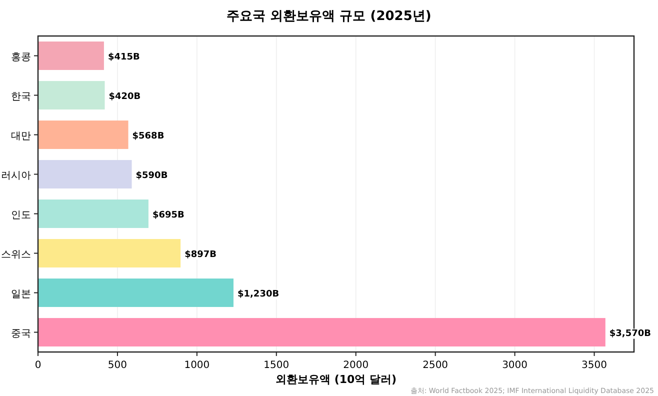 The image size is (658, 396). Describe the element at coordinates (336, 379) in the screenshot. I see `x-axis-title: 외환보유액 (10억 달러)` at that location.